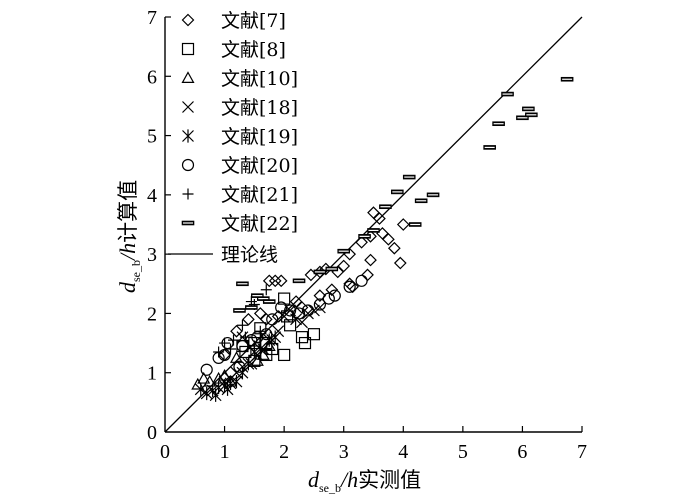  I want to click on y-tick-label: 1, so click(152, 374).